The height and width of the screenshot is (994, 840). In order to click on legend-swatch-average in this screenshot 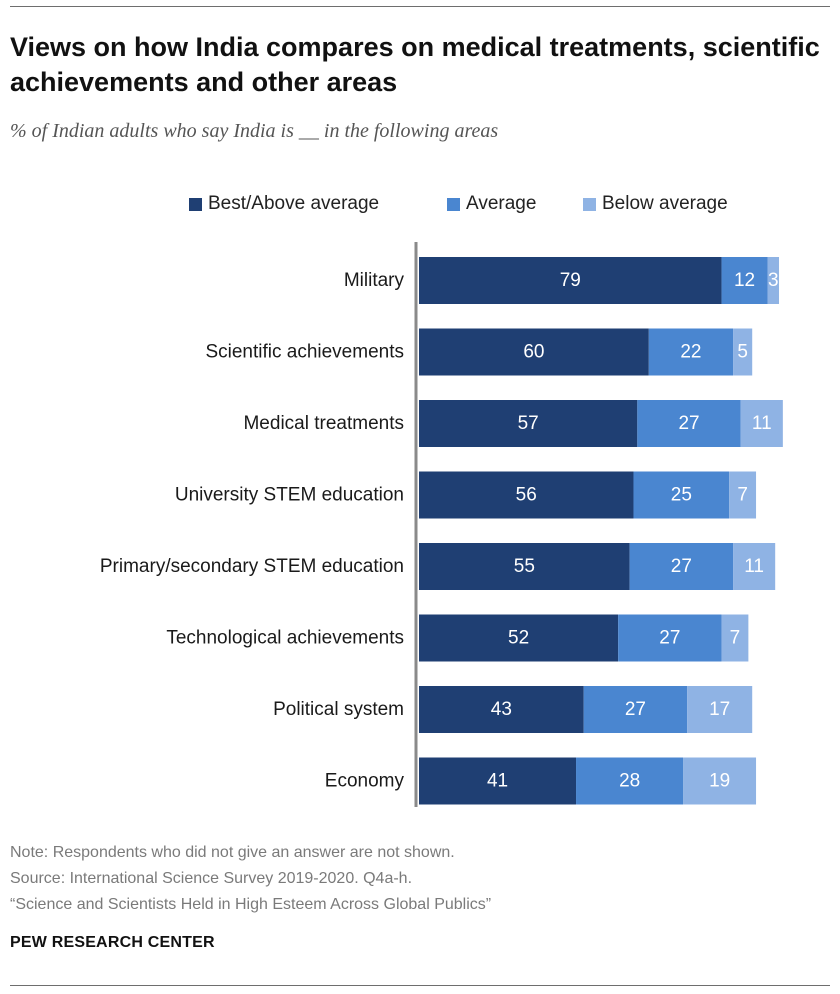, I will do `click(453, 204)`.